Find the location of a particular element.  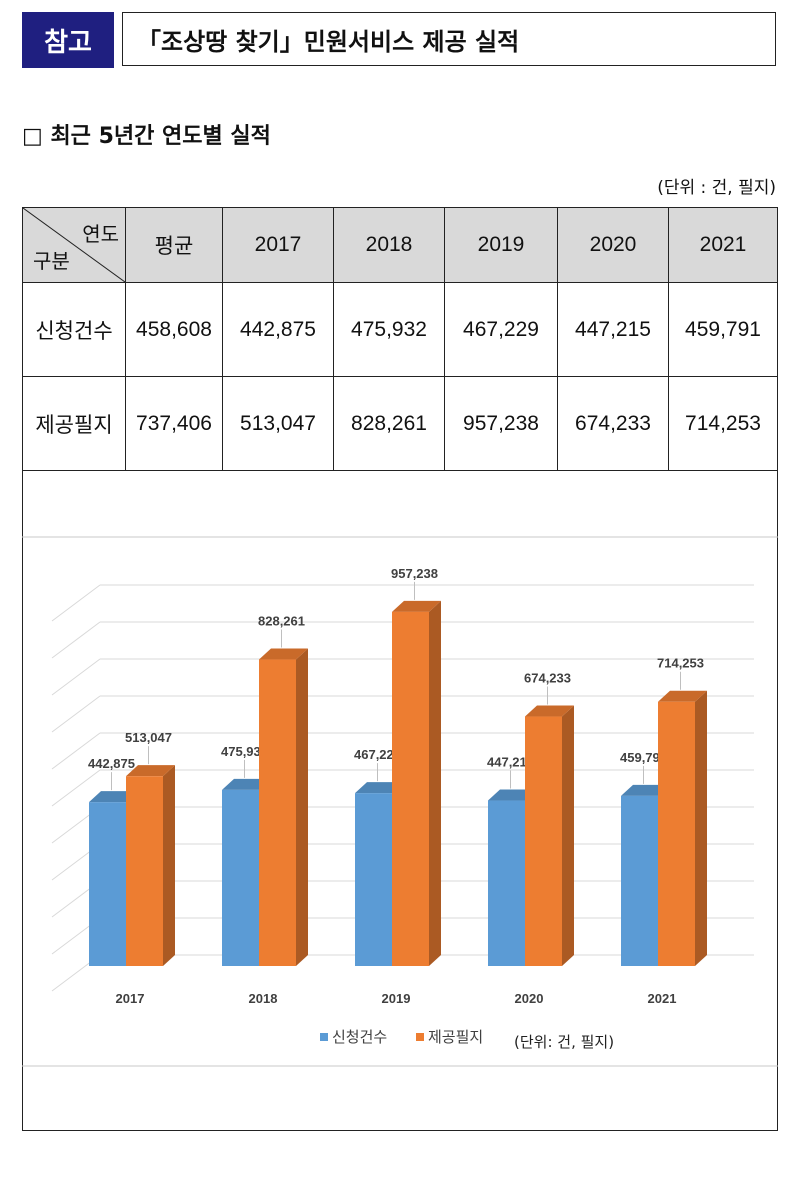

data-label: 714,253 is located at coordinates (680, 663).